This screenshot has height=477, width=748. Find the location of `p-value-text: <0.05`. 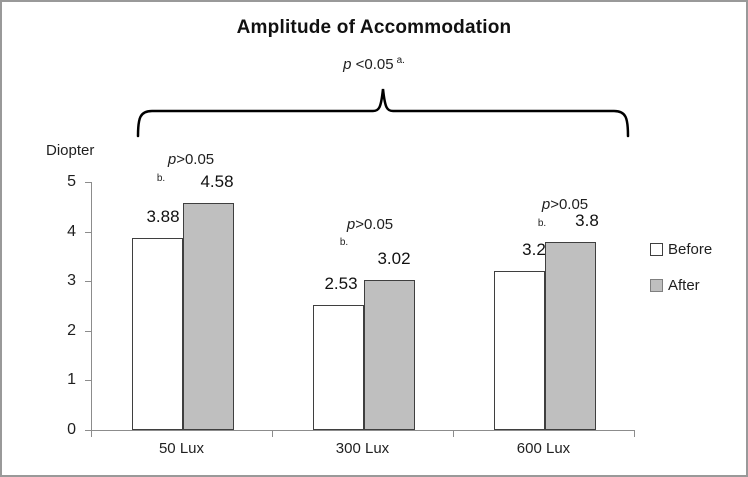

p-value-text: <0.05 is located at coordinates (372, 64).